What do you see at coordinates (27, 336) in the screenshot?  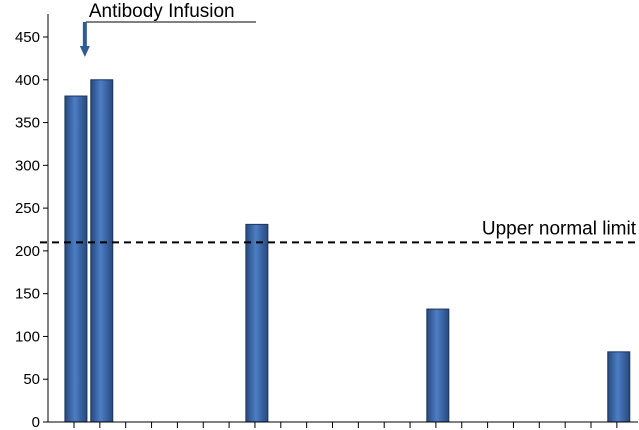 I see `y-tick-label: 100` at bounding box center [27, 336].